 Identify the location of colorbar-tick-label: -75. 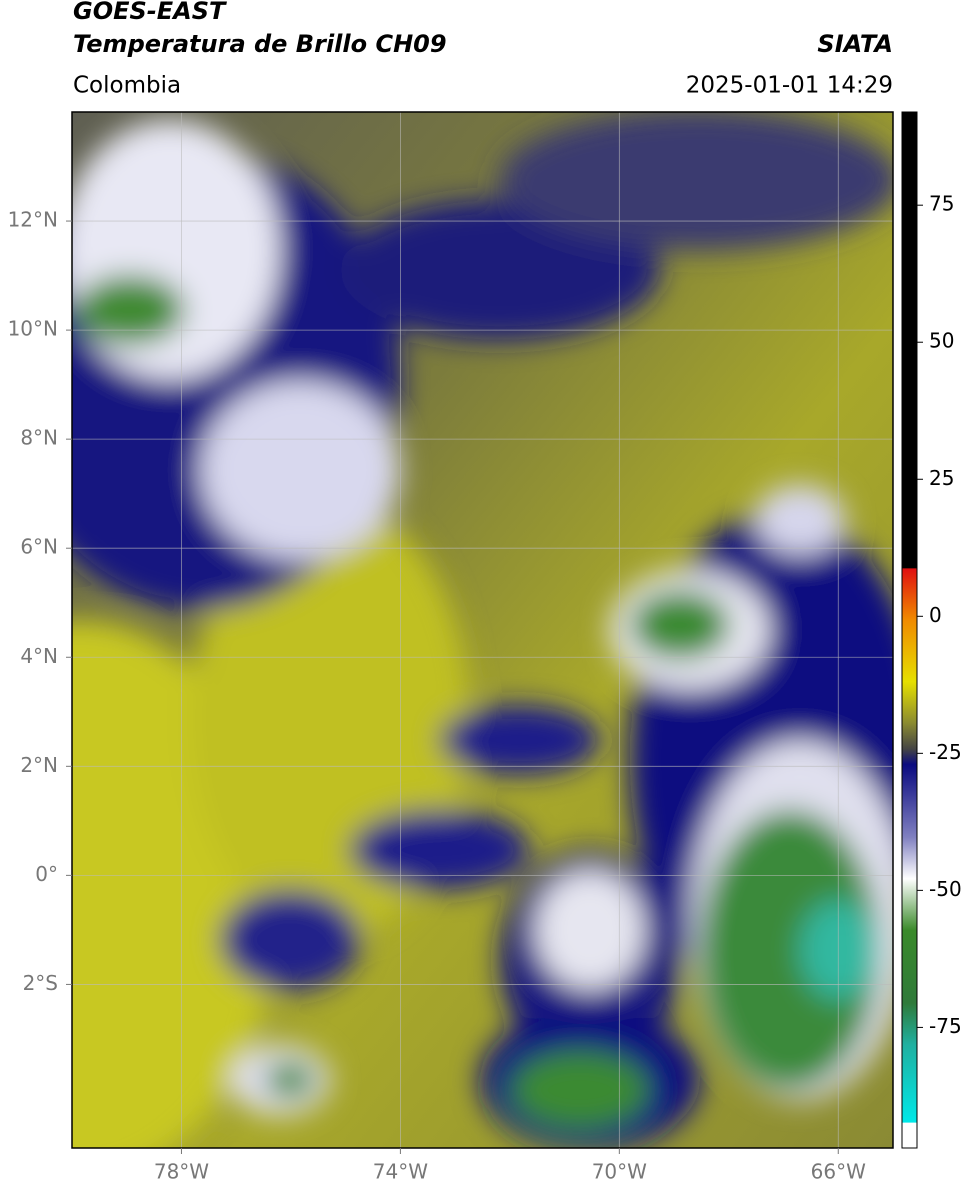
(945, 1026).